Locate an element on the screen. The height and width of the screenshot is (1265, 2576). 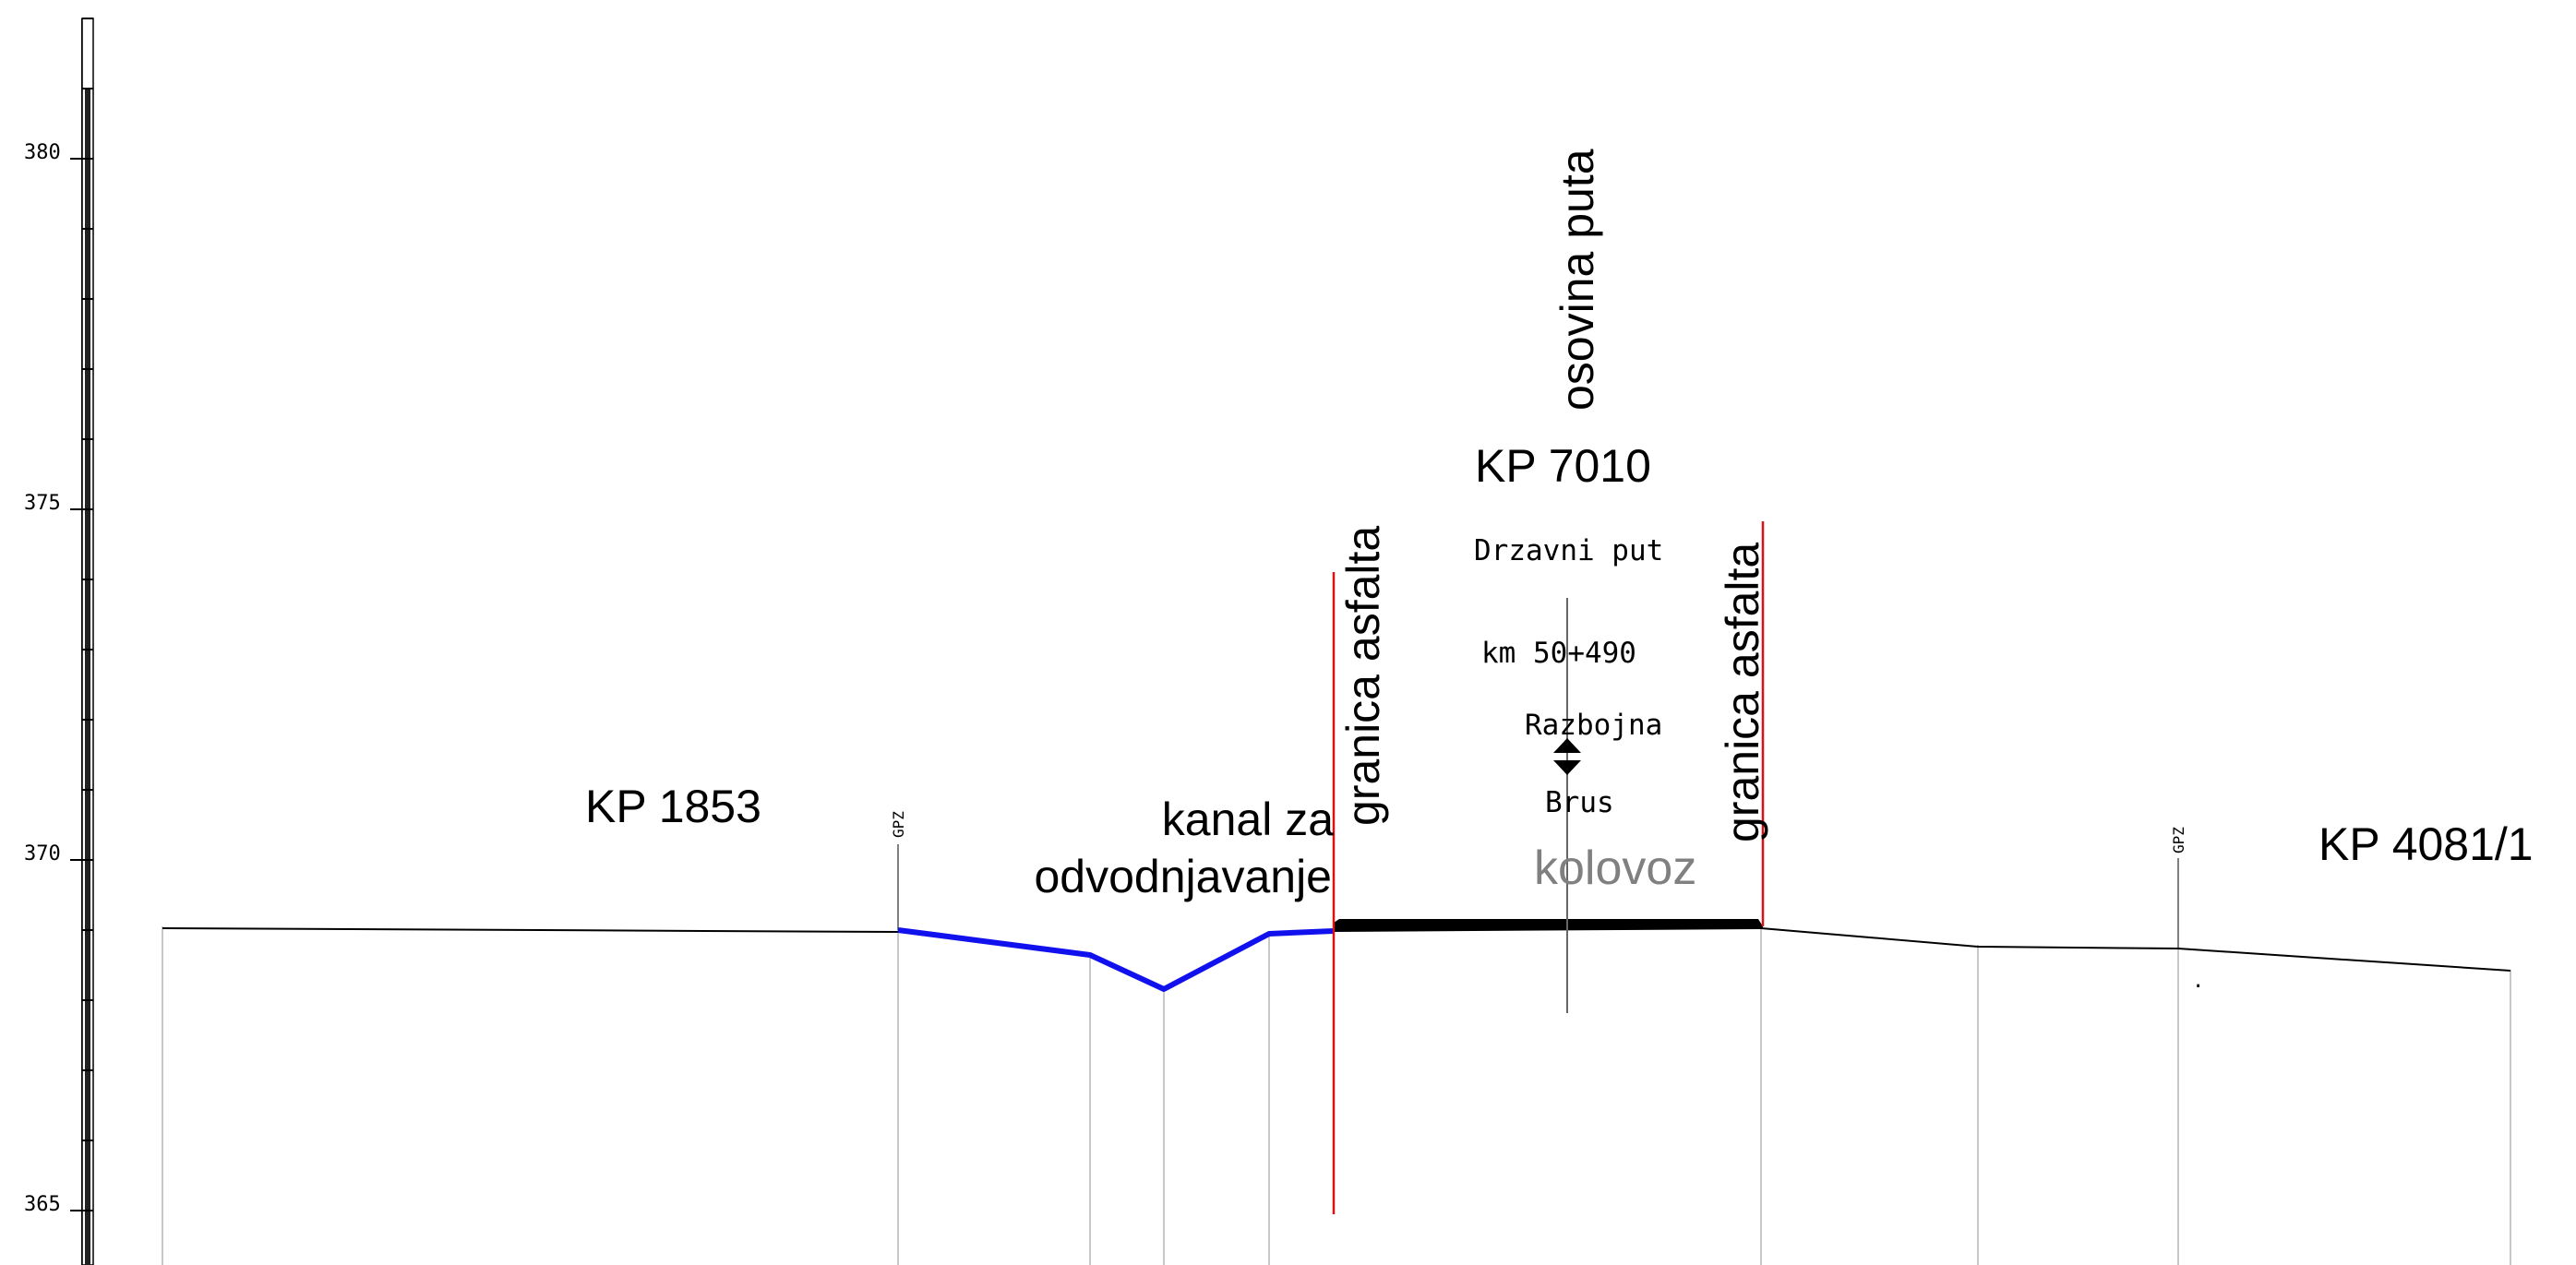
arrow-up-icon is located at coordinates (1567, 745).